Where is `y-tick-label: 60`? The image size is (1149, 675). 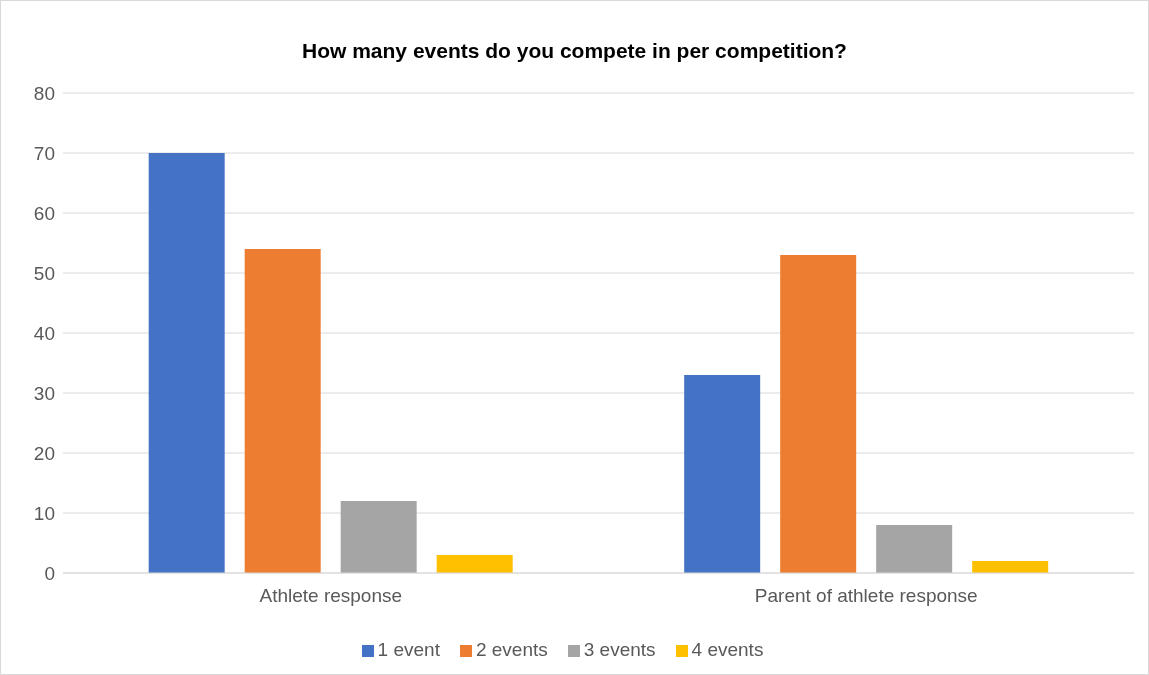 y-tick-label: 60 is located at coordinates (44, 213).